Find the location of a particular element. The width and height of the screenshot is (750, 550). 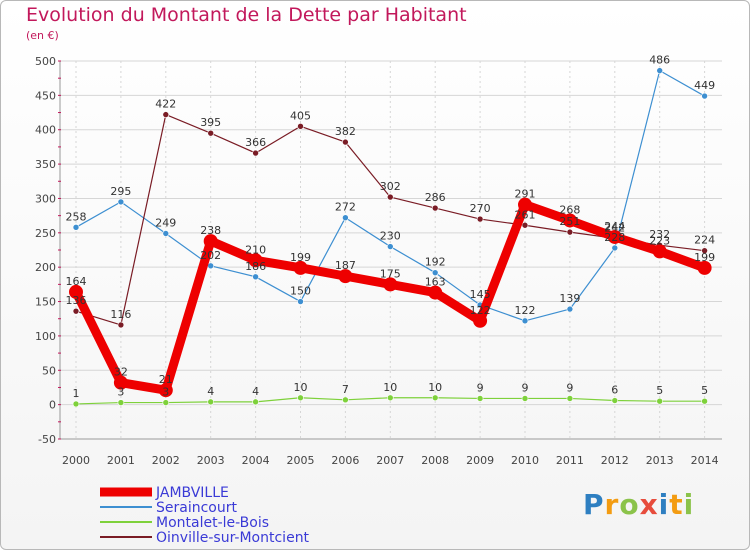

x-tick-label: 2010 is located at coordinates (525, 460).